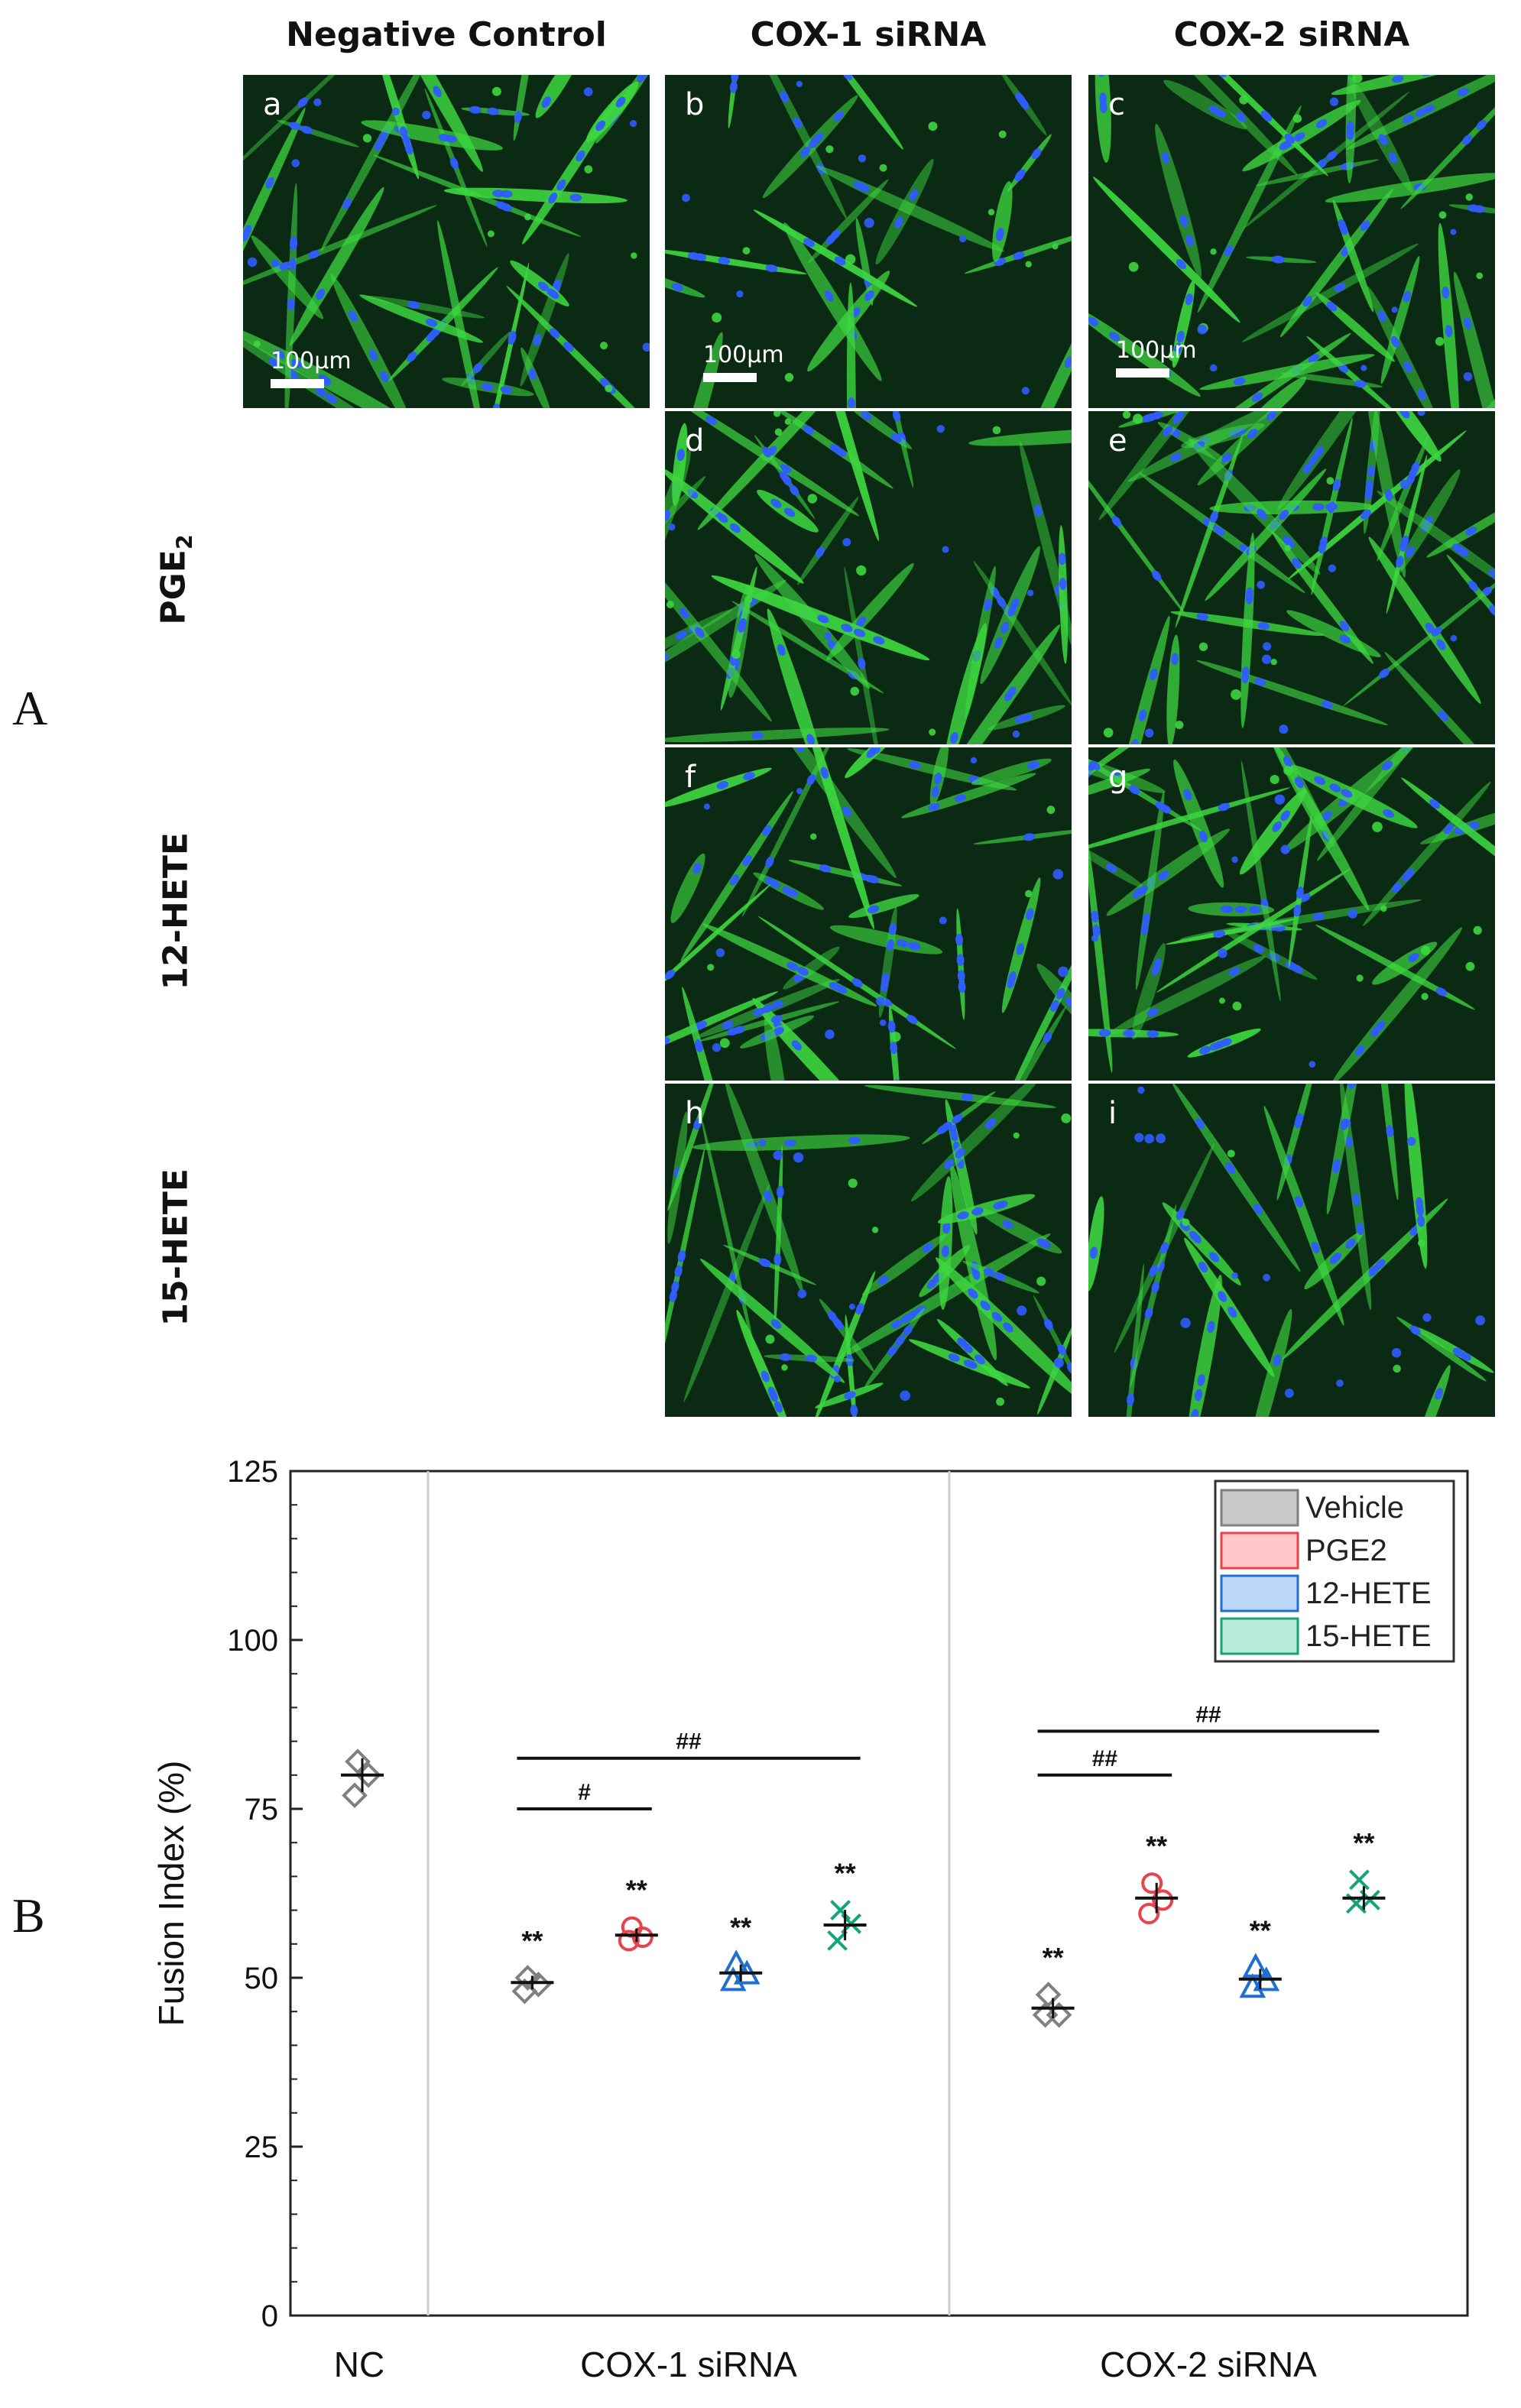  I want to click on scale-line-a, so click(297, 383).